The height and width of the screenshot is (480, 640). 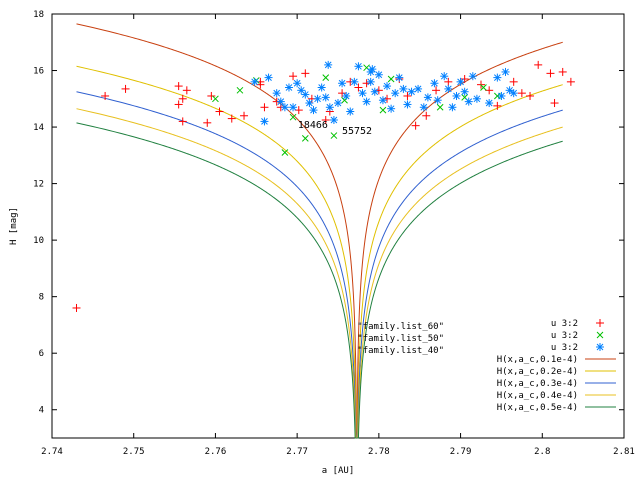 I want to click on x-tick-label: 2.75, so click(x=134, y=452).